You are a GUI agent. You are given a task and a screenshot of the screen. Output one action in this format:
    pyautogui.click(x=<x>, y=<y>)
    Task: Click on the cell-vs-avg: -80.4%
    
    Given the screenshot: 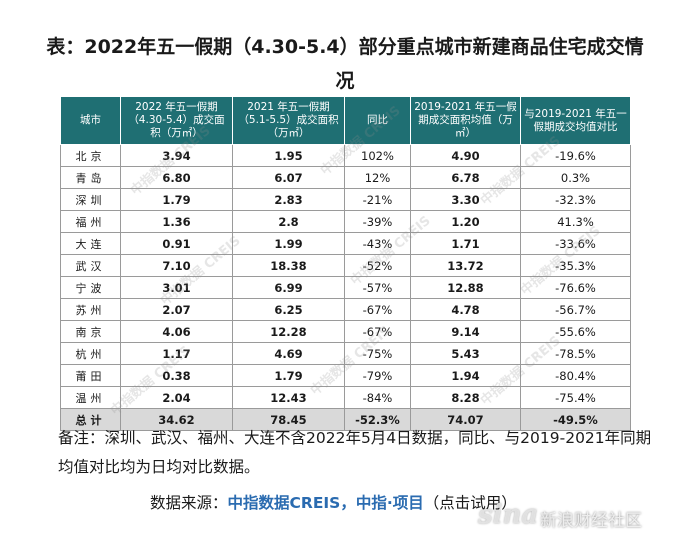 What is the action you would take?
    pyautogui.click(x=575, y=375)
    